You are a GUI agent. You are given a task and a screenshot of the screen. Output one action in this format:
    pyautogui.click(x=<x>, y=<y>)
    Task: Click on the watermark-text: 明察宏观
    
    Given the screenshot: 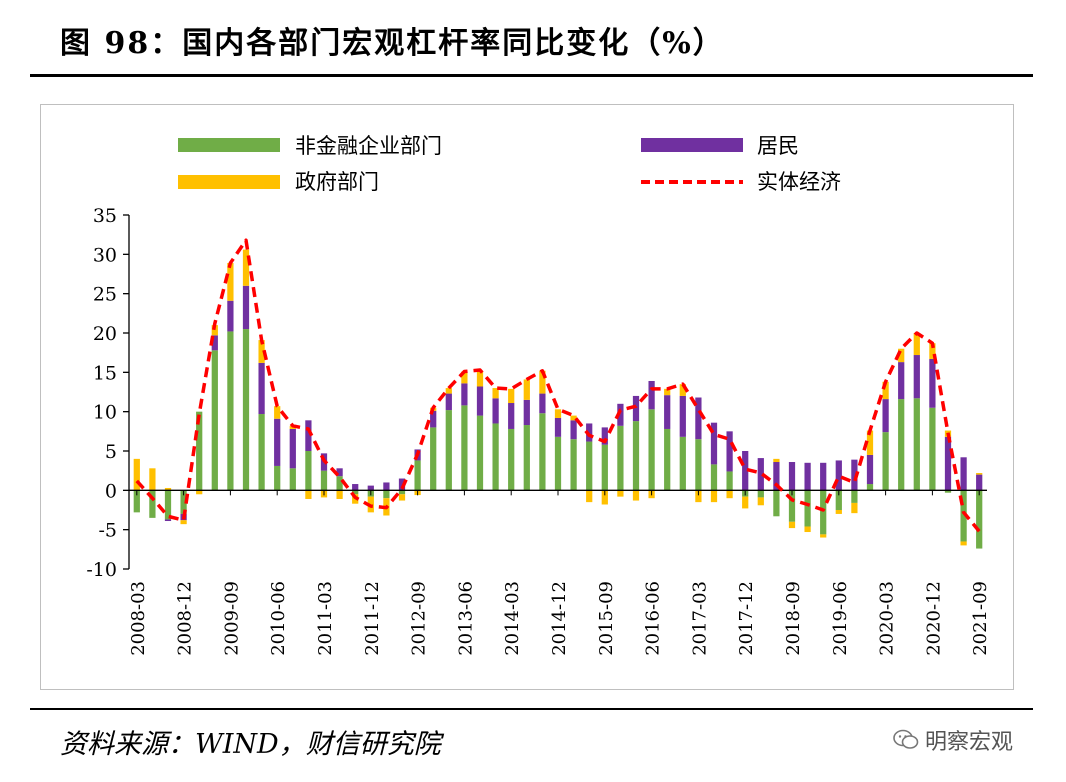 What is the action you would take?
    pyautogui.click(x=969, y=742)
    